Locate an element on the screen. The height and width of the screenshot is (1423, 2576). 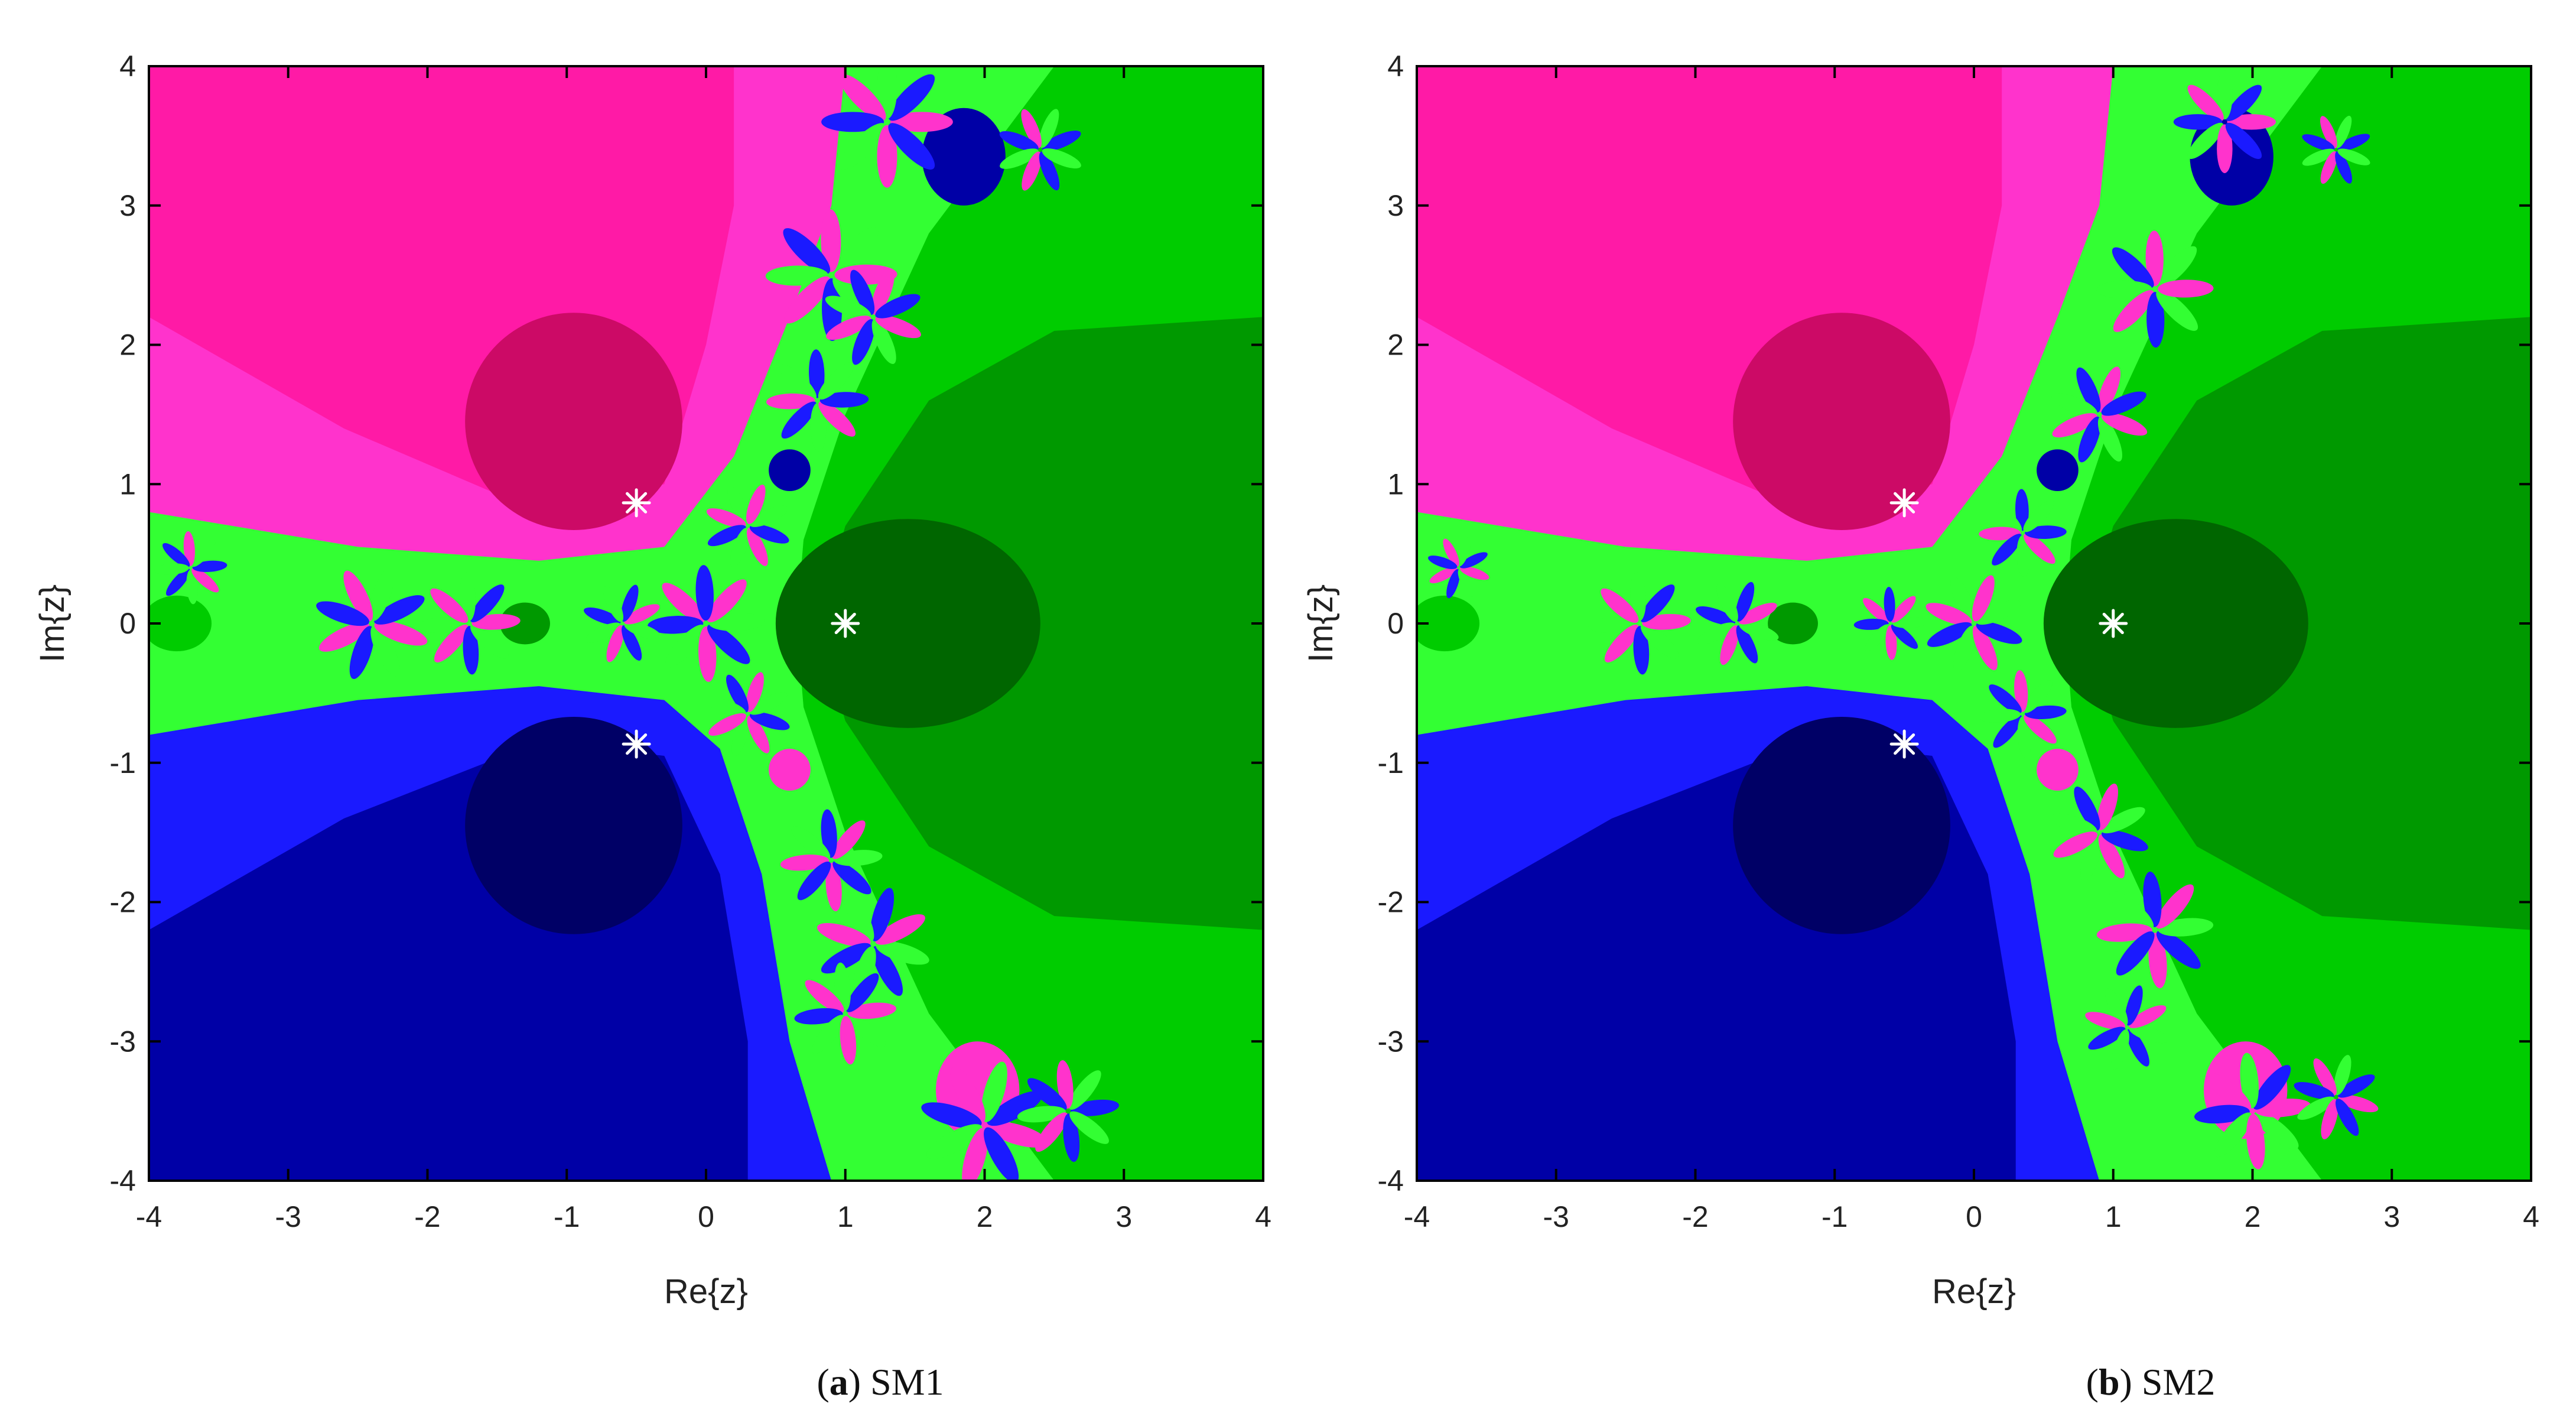
panel-b-caption-text: SM2 is located at coordinates (2179, 1382).